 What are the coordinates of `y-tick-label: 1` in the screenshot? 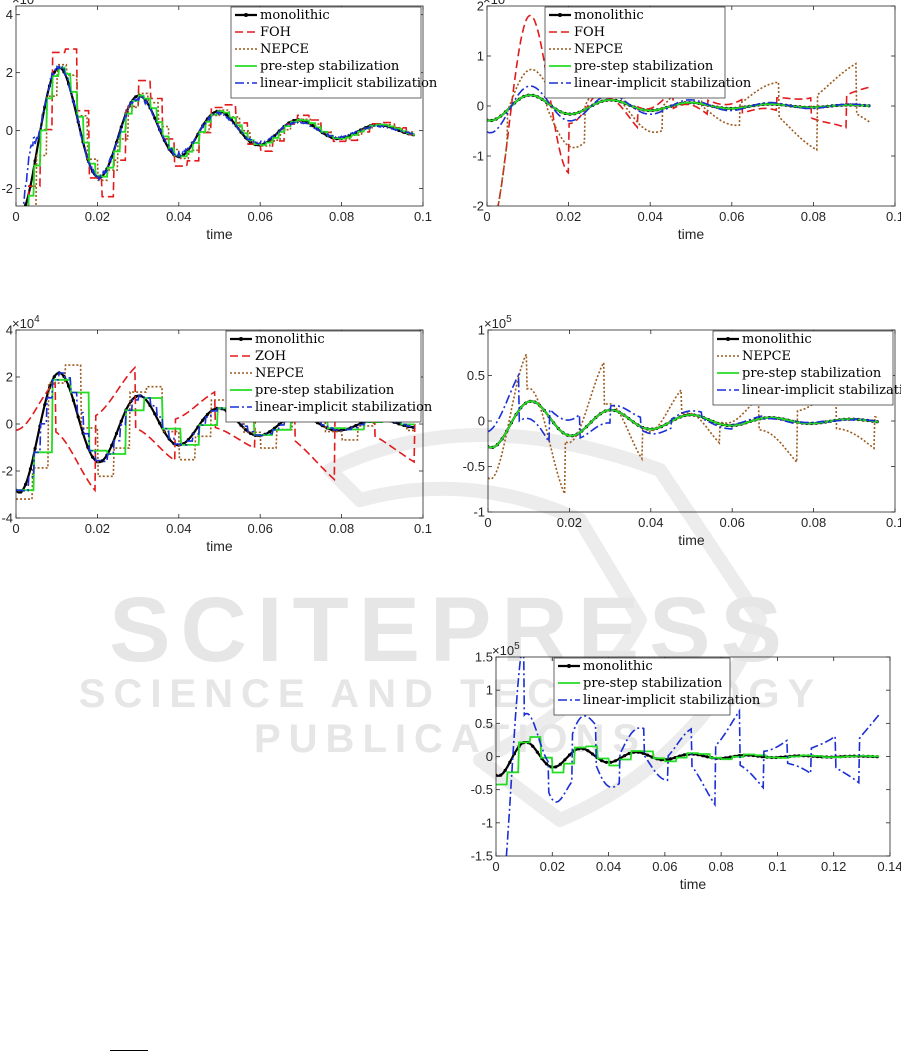 It's located at (480, 56).